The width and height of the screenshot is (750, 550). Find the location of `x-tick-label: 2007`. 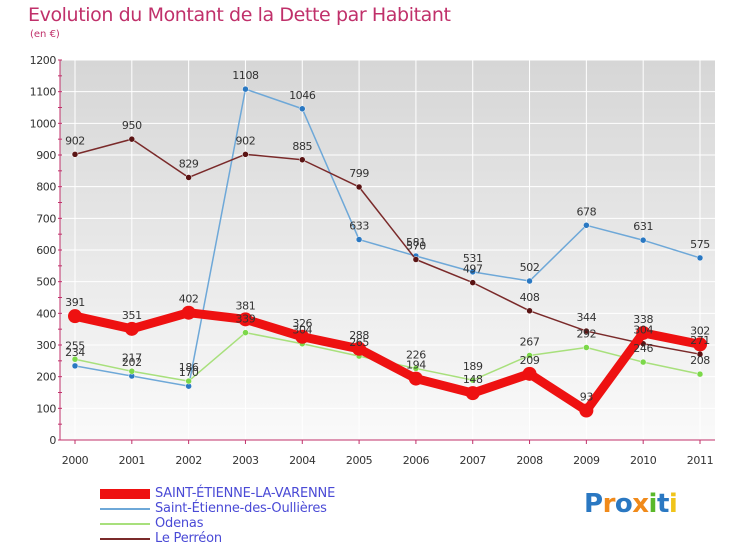

x-tick-label: 2007 is located at coordinates (473, 460).